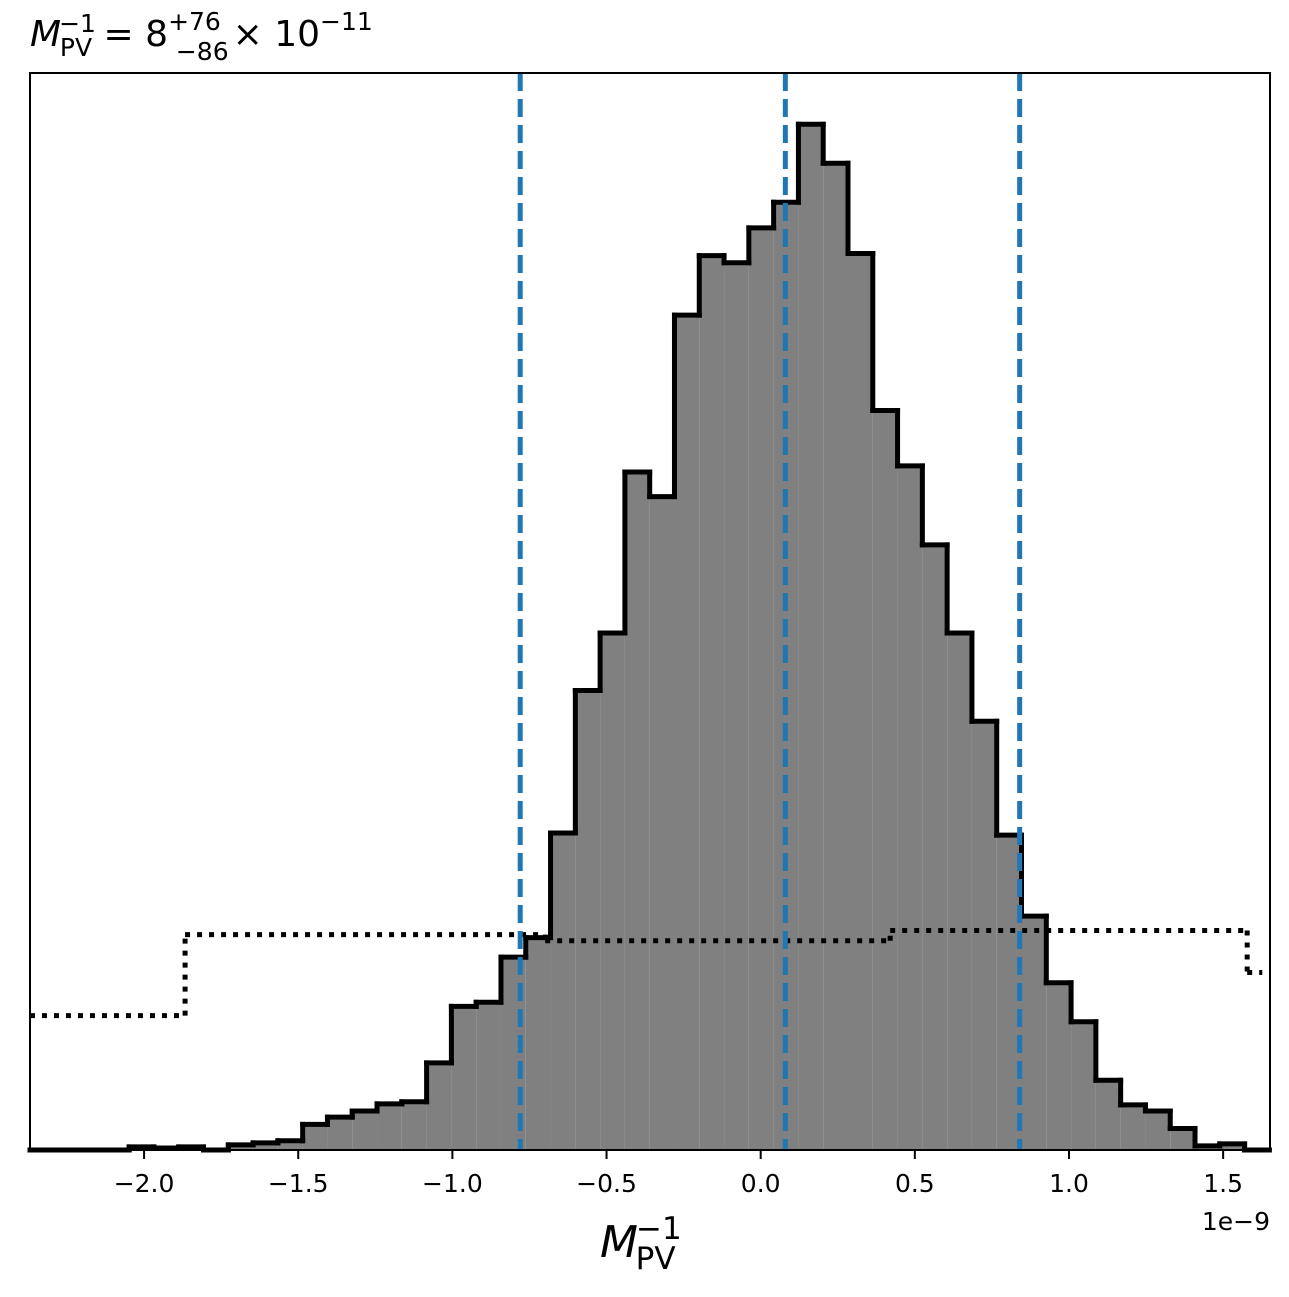 This screenshot has height=1297, width=1289. What do you see at coordinates (1236, 1221) in the screenshot?
I see `x-offset-label: 1e−9` at bounding box center [1236, 1221].